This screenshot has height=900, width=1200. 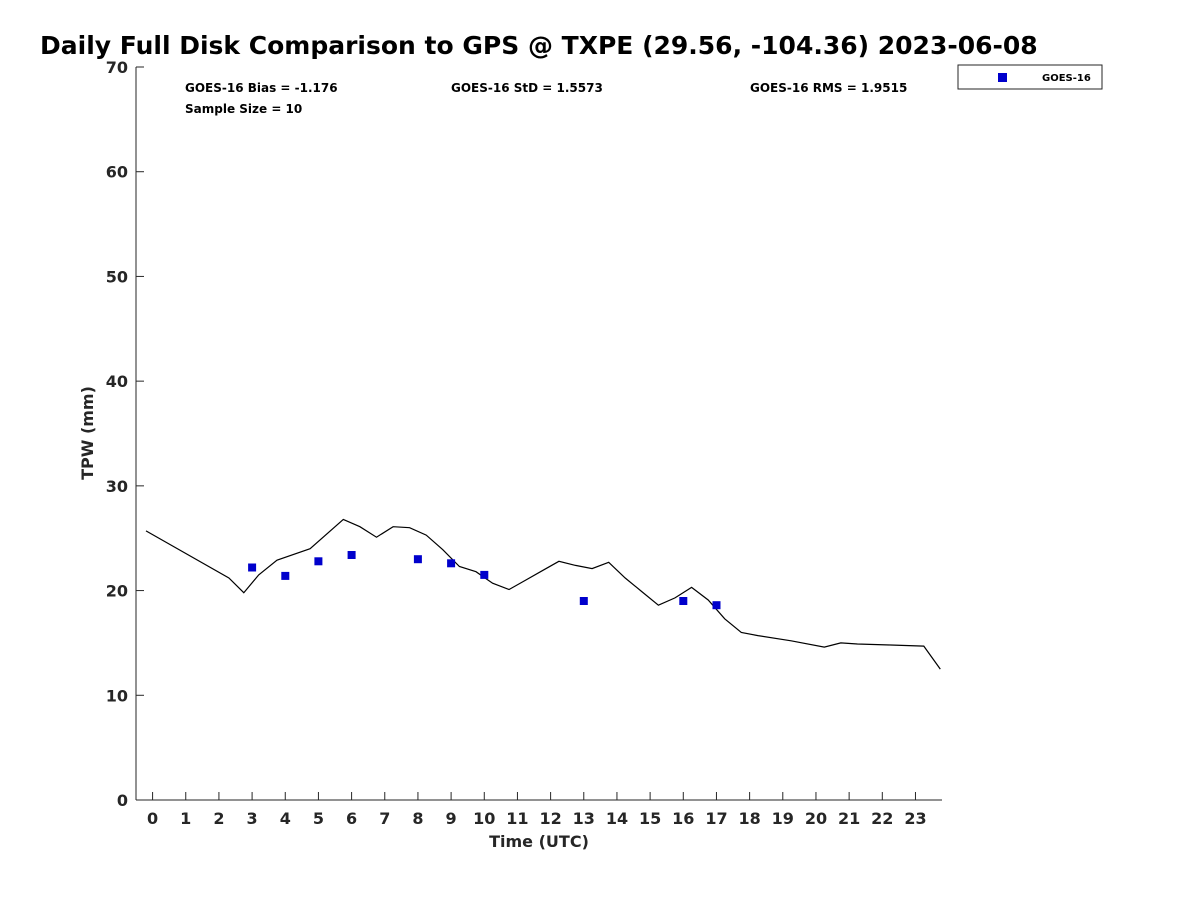 What do you see at coordinates (1066, 78) in the screenshot?
I see `legend-label-goes16: GOES-16` at bounding box center [1066, 78].